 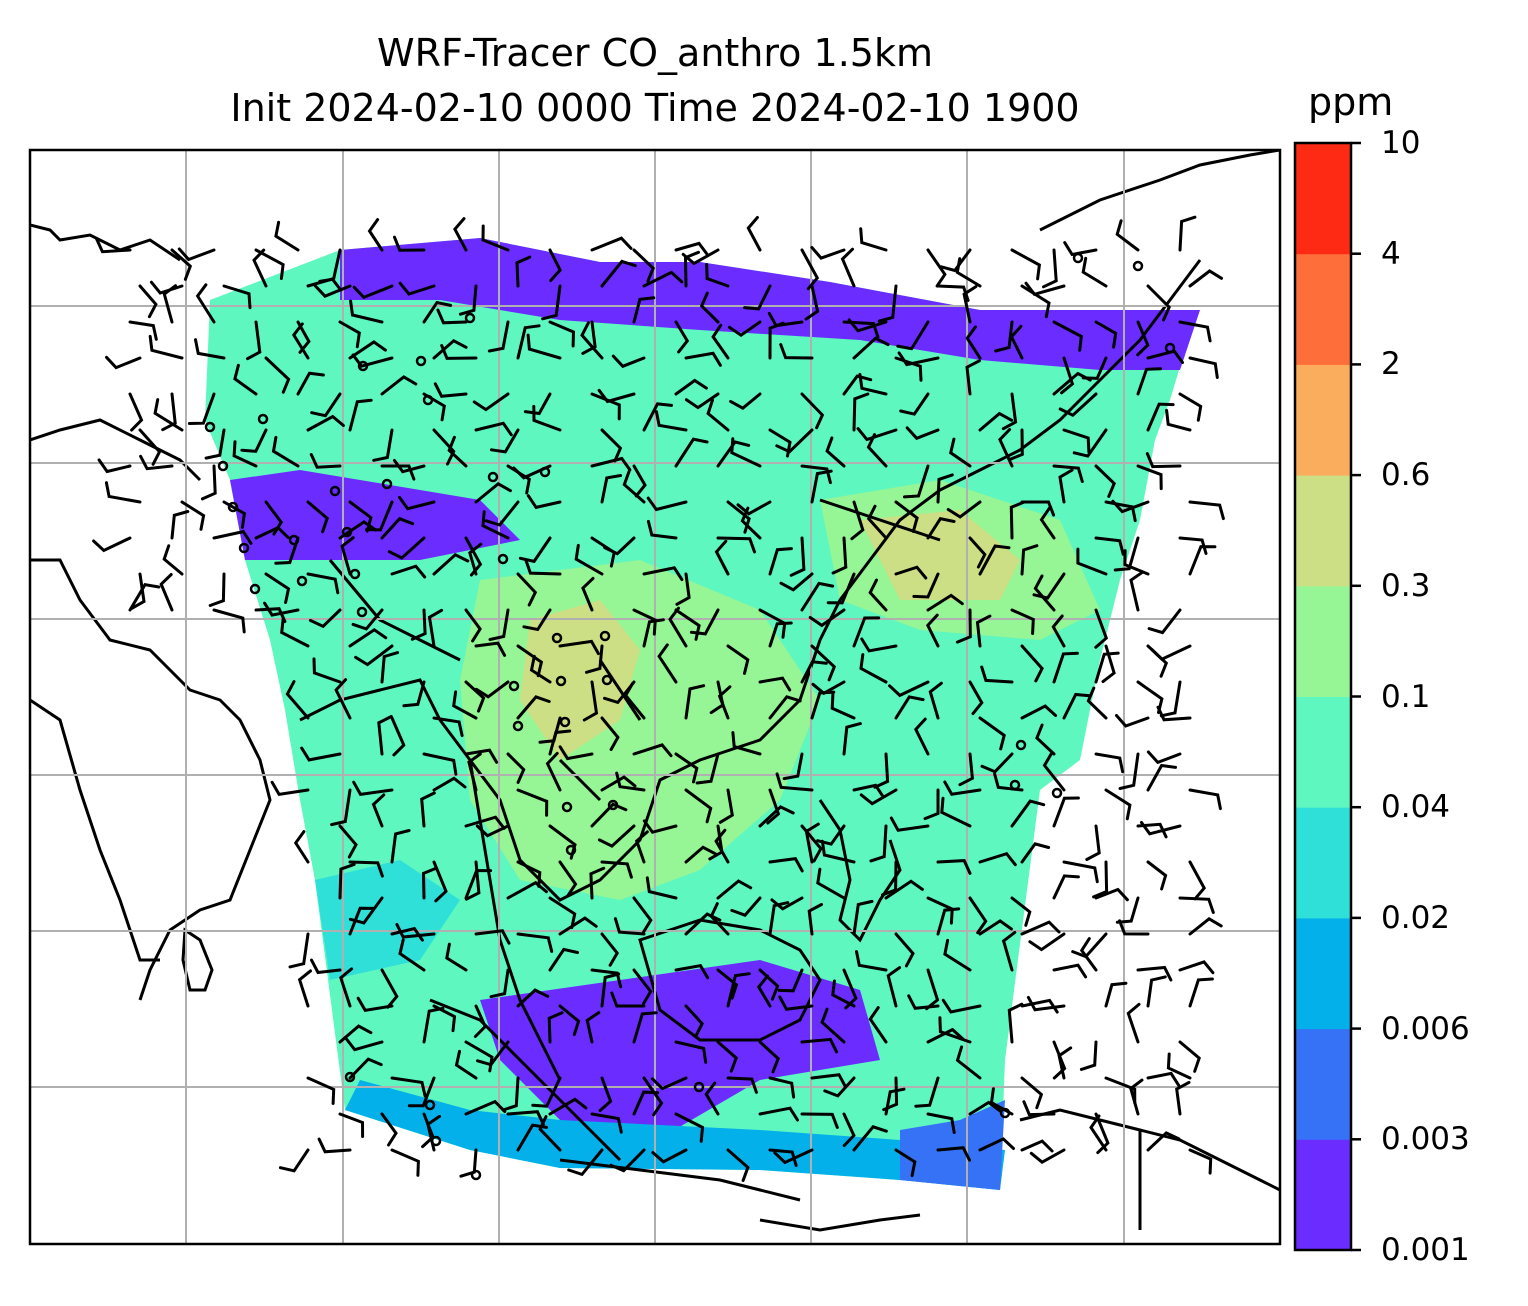 What do you see at coordinates (95, 830) in the screenshot?
I see `coastline-indian-peninsula` at bounding box center [95, 830].